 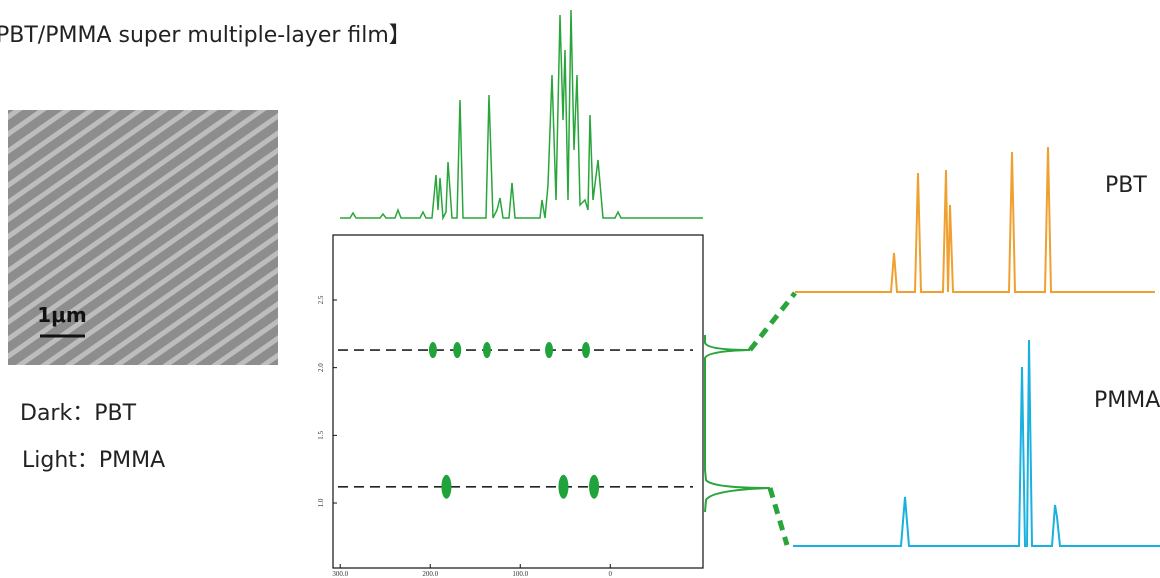 I want to click on y-tick-label: 1.0, so click(x=321, y=502).